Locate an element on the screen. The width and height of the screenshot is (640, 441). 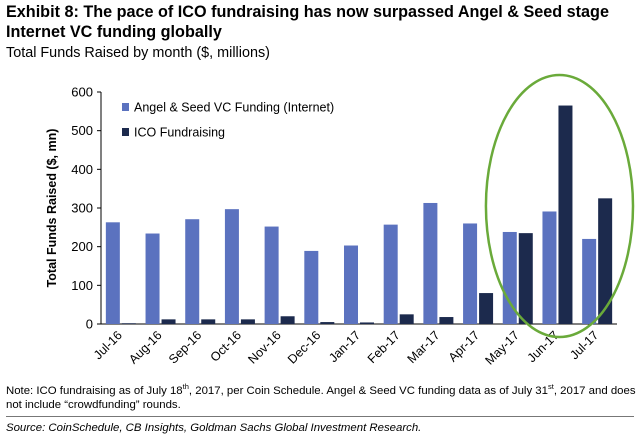
note-text-1: Note: ICO fundraising as of July 18 is located at coordinates (94, 391).